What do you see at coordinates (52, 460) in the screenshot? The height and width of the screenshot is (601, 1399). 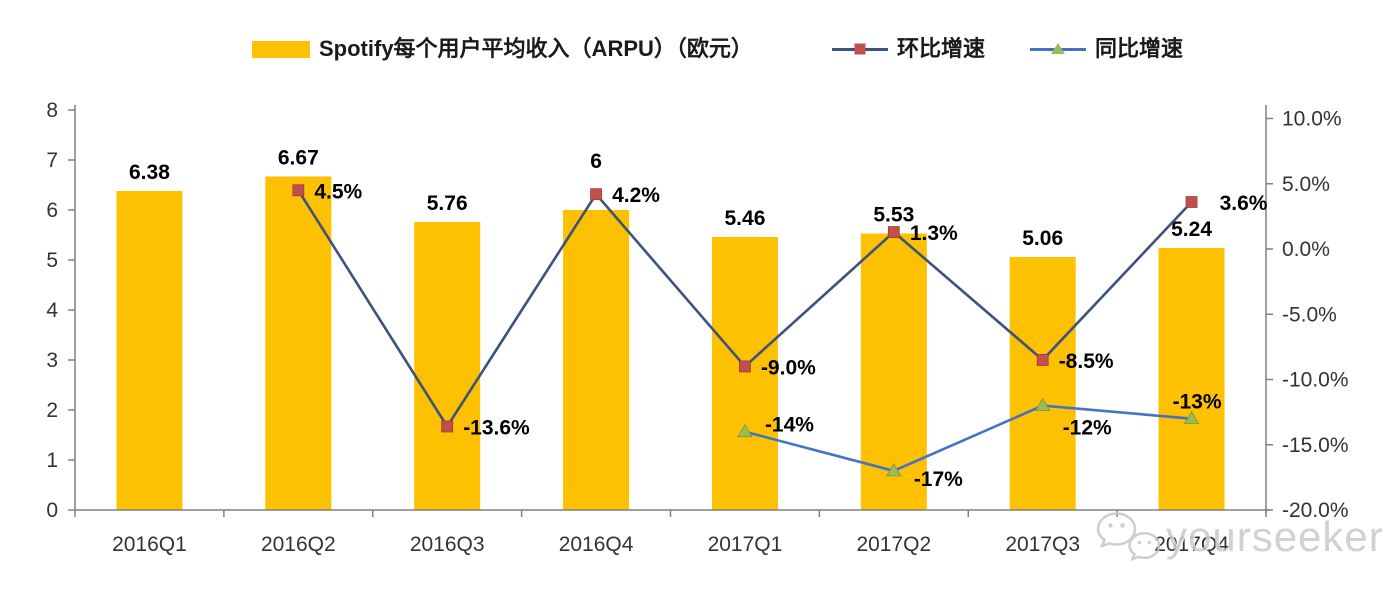 I see `left-axis-tick-label: 1` at bounding box center [52, 460].